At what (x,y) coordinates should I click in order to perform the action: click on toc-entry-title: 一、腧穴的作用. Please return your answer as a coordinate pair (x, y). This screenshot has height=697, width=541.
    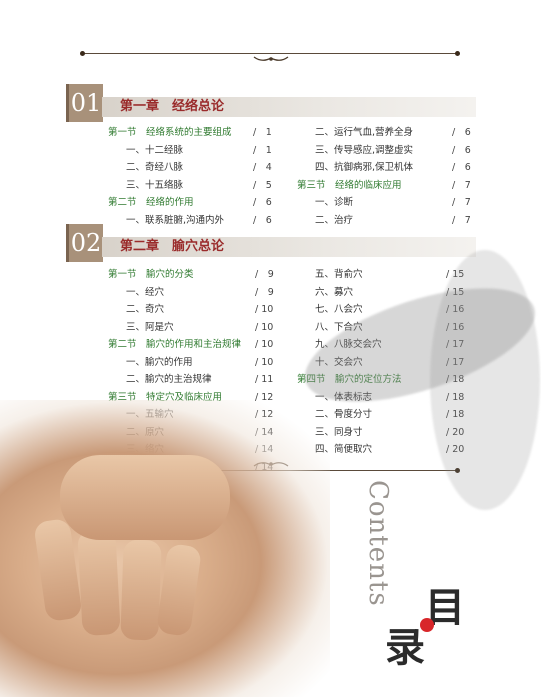
    Looking at the image, I should click on (159, 362).